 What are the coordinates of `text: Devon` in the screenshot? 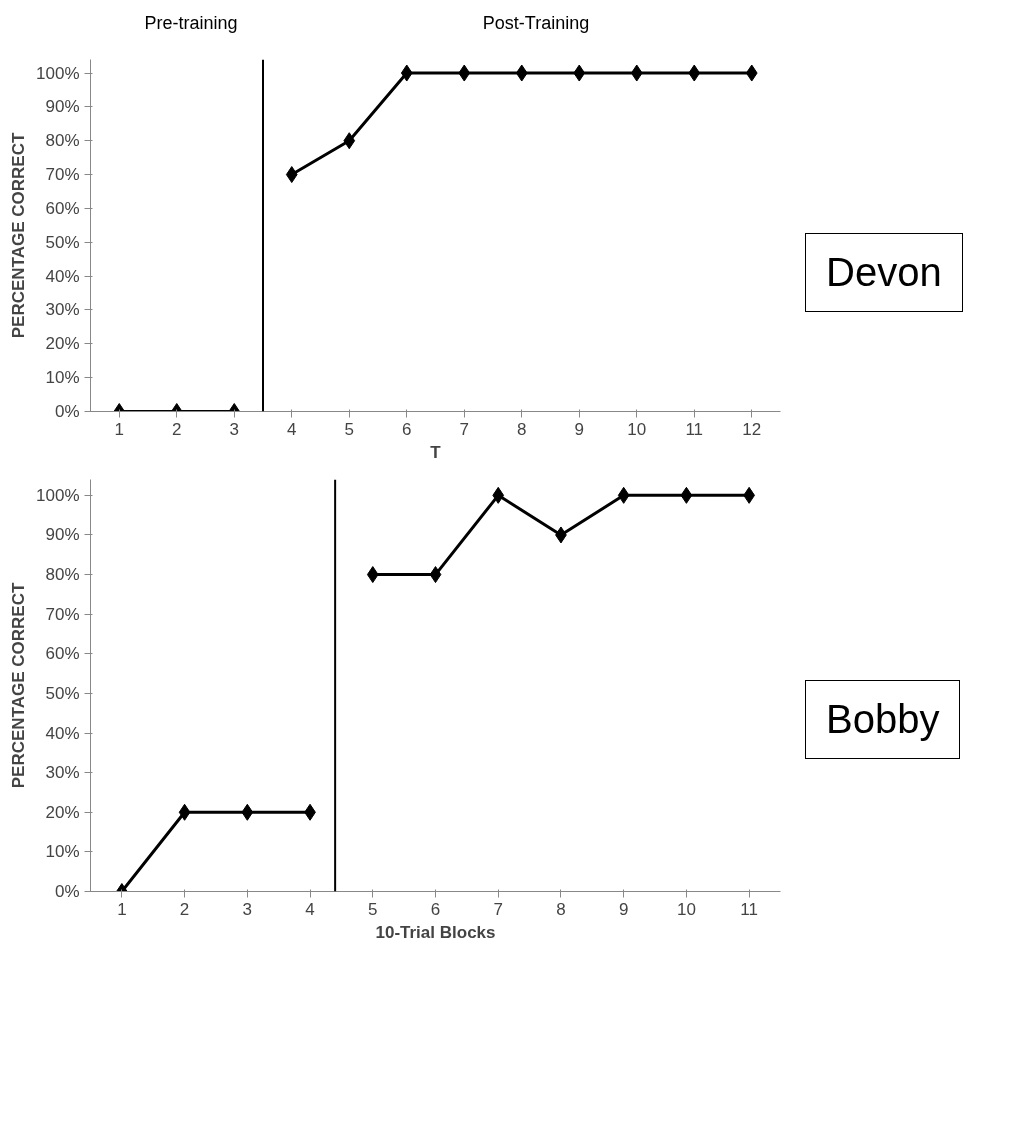 It's located at (884, 273).